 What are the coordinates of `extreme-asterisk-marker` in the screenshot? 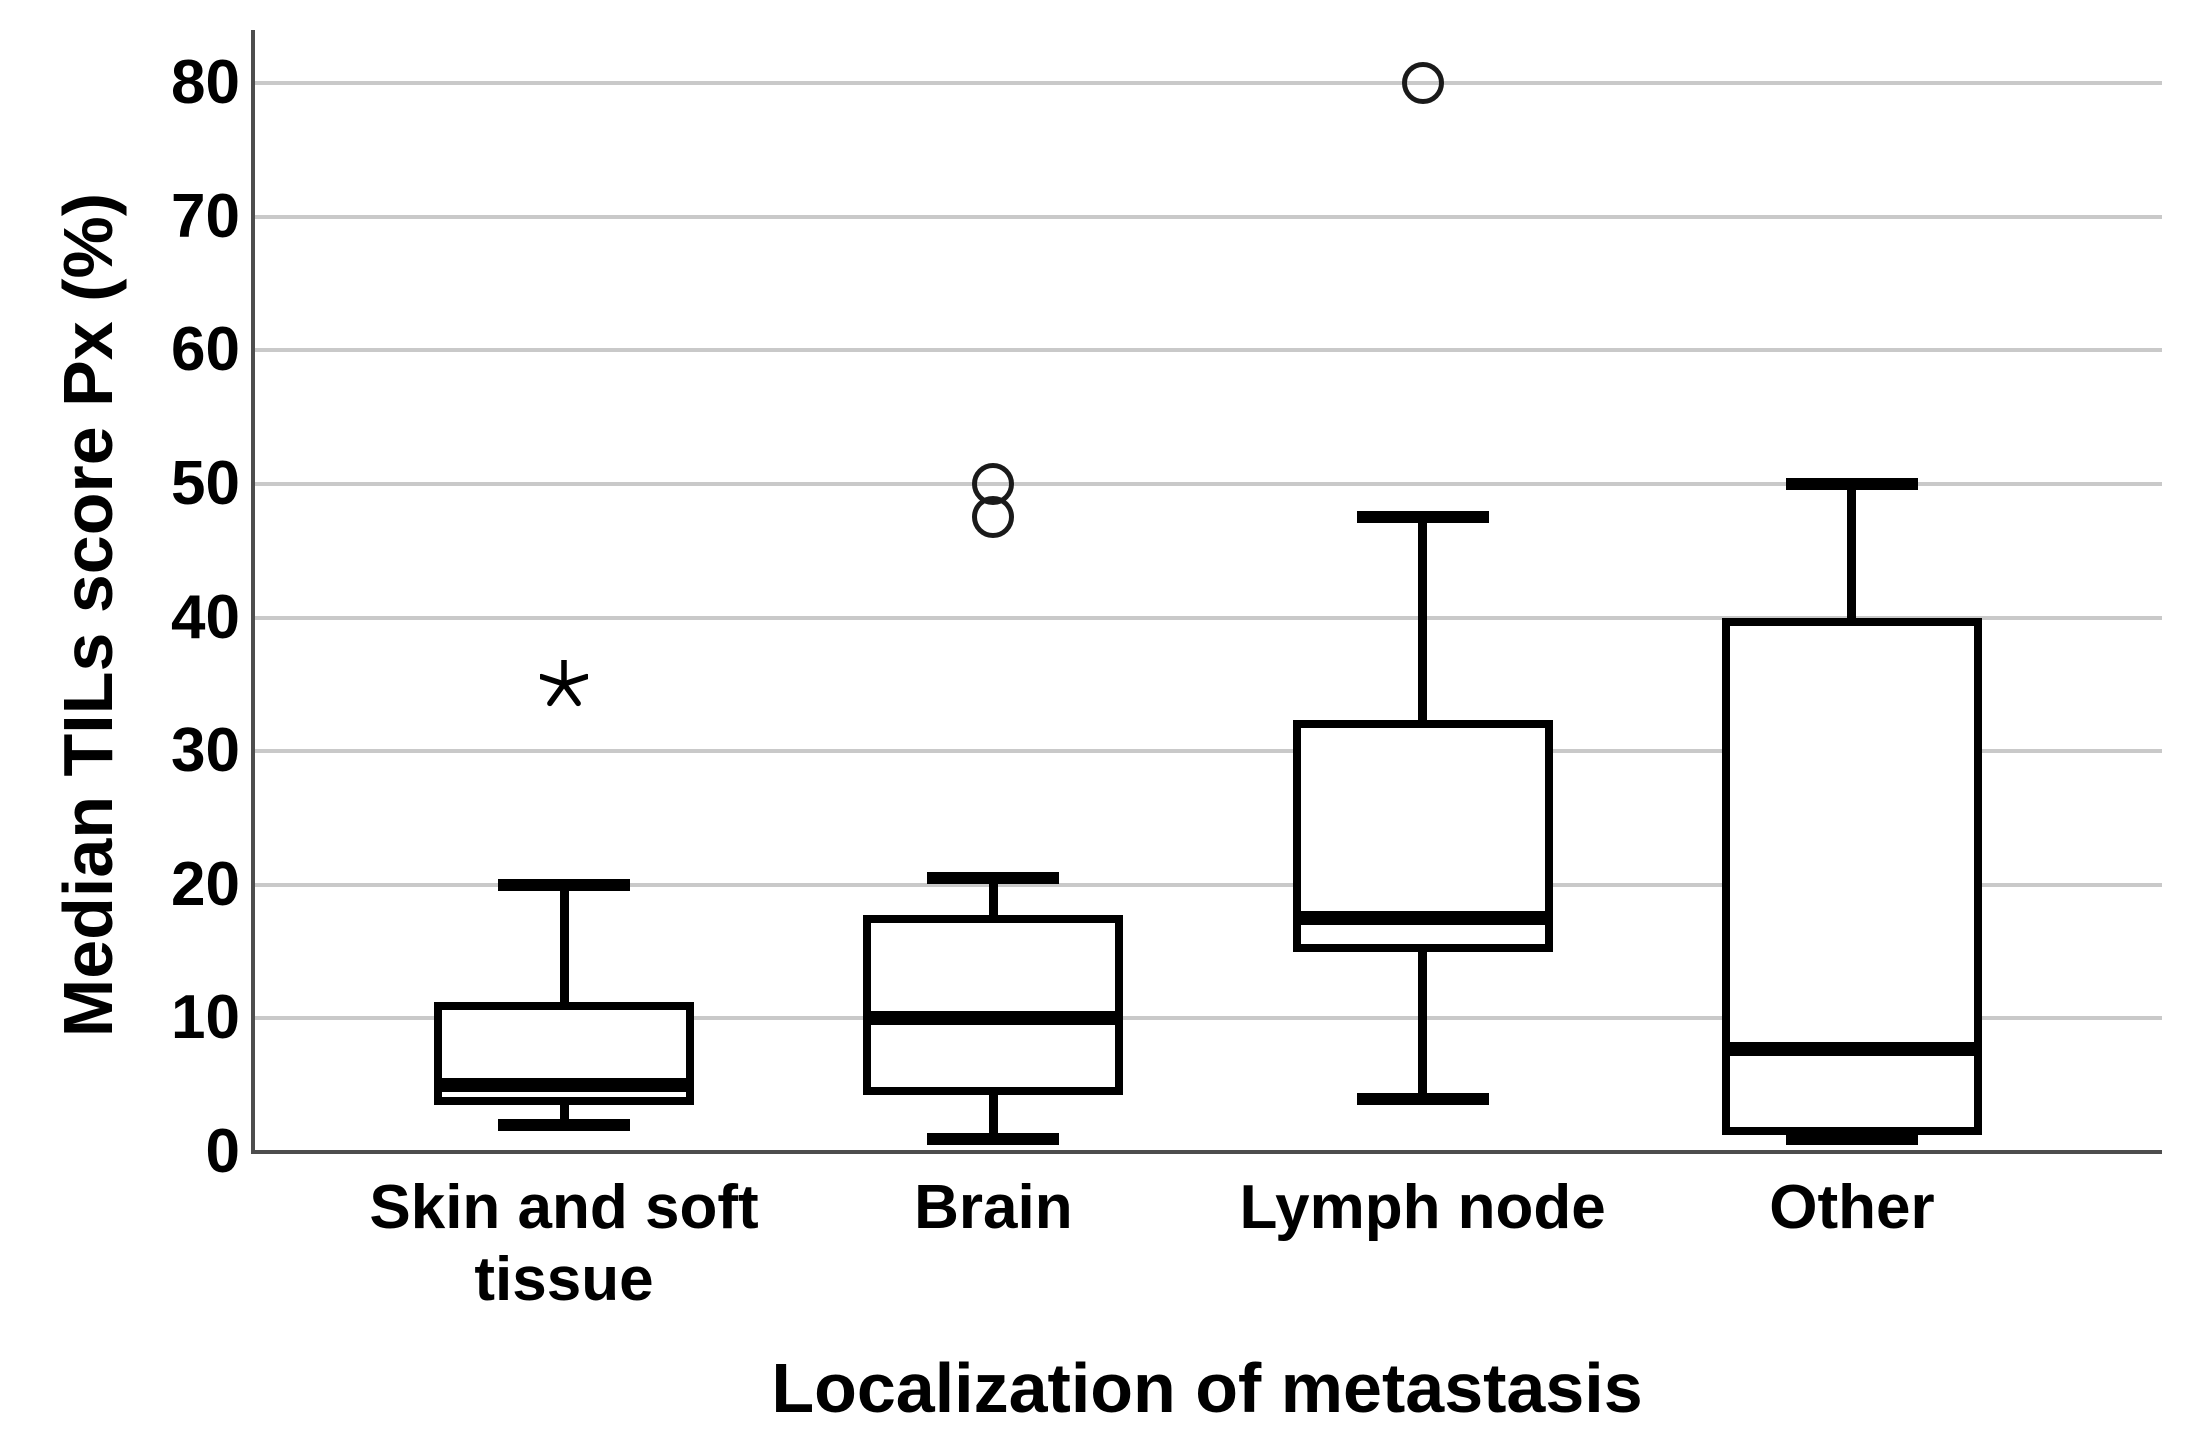 It's located at (564, 682).